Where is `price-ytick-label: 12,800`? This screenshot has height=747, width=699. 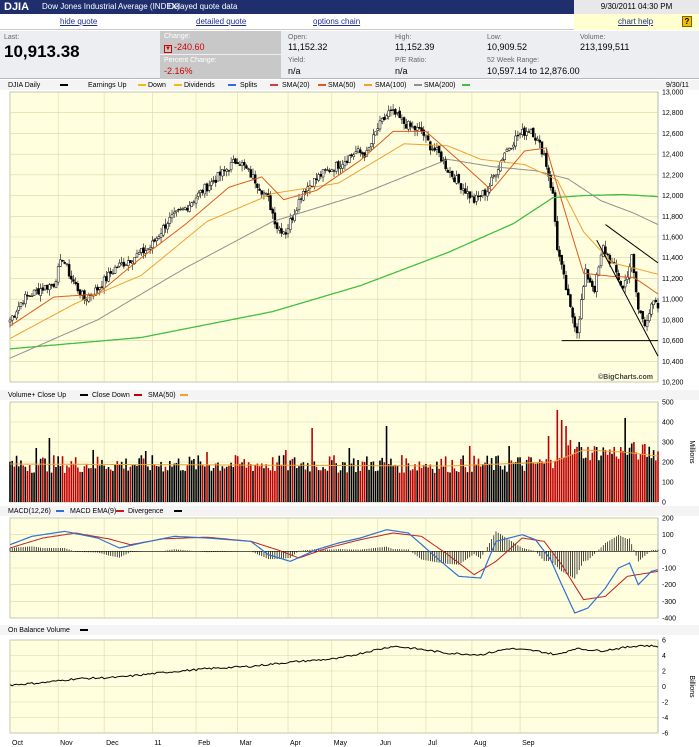 price-ytick-label: 12,800 is located at coordinates (673, 113).